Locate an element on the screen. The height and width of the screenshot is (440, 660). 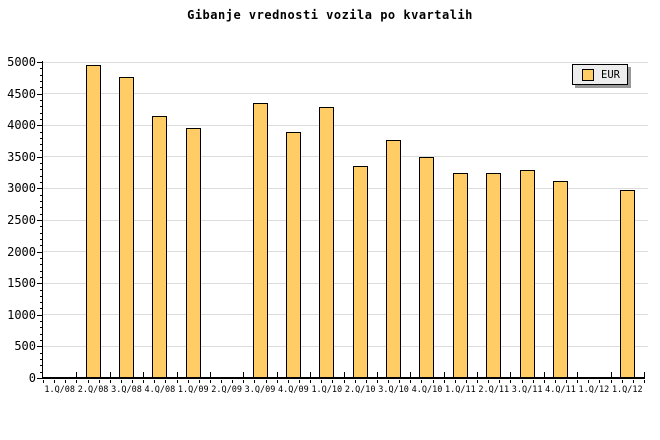
y-tick-label: 3500 is located at coordinates (21, 156).